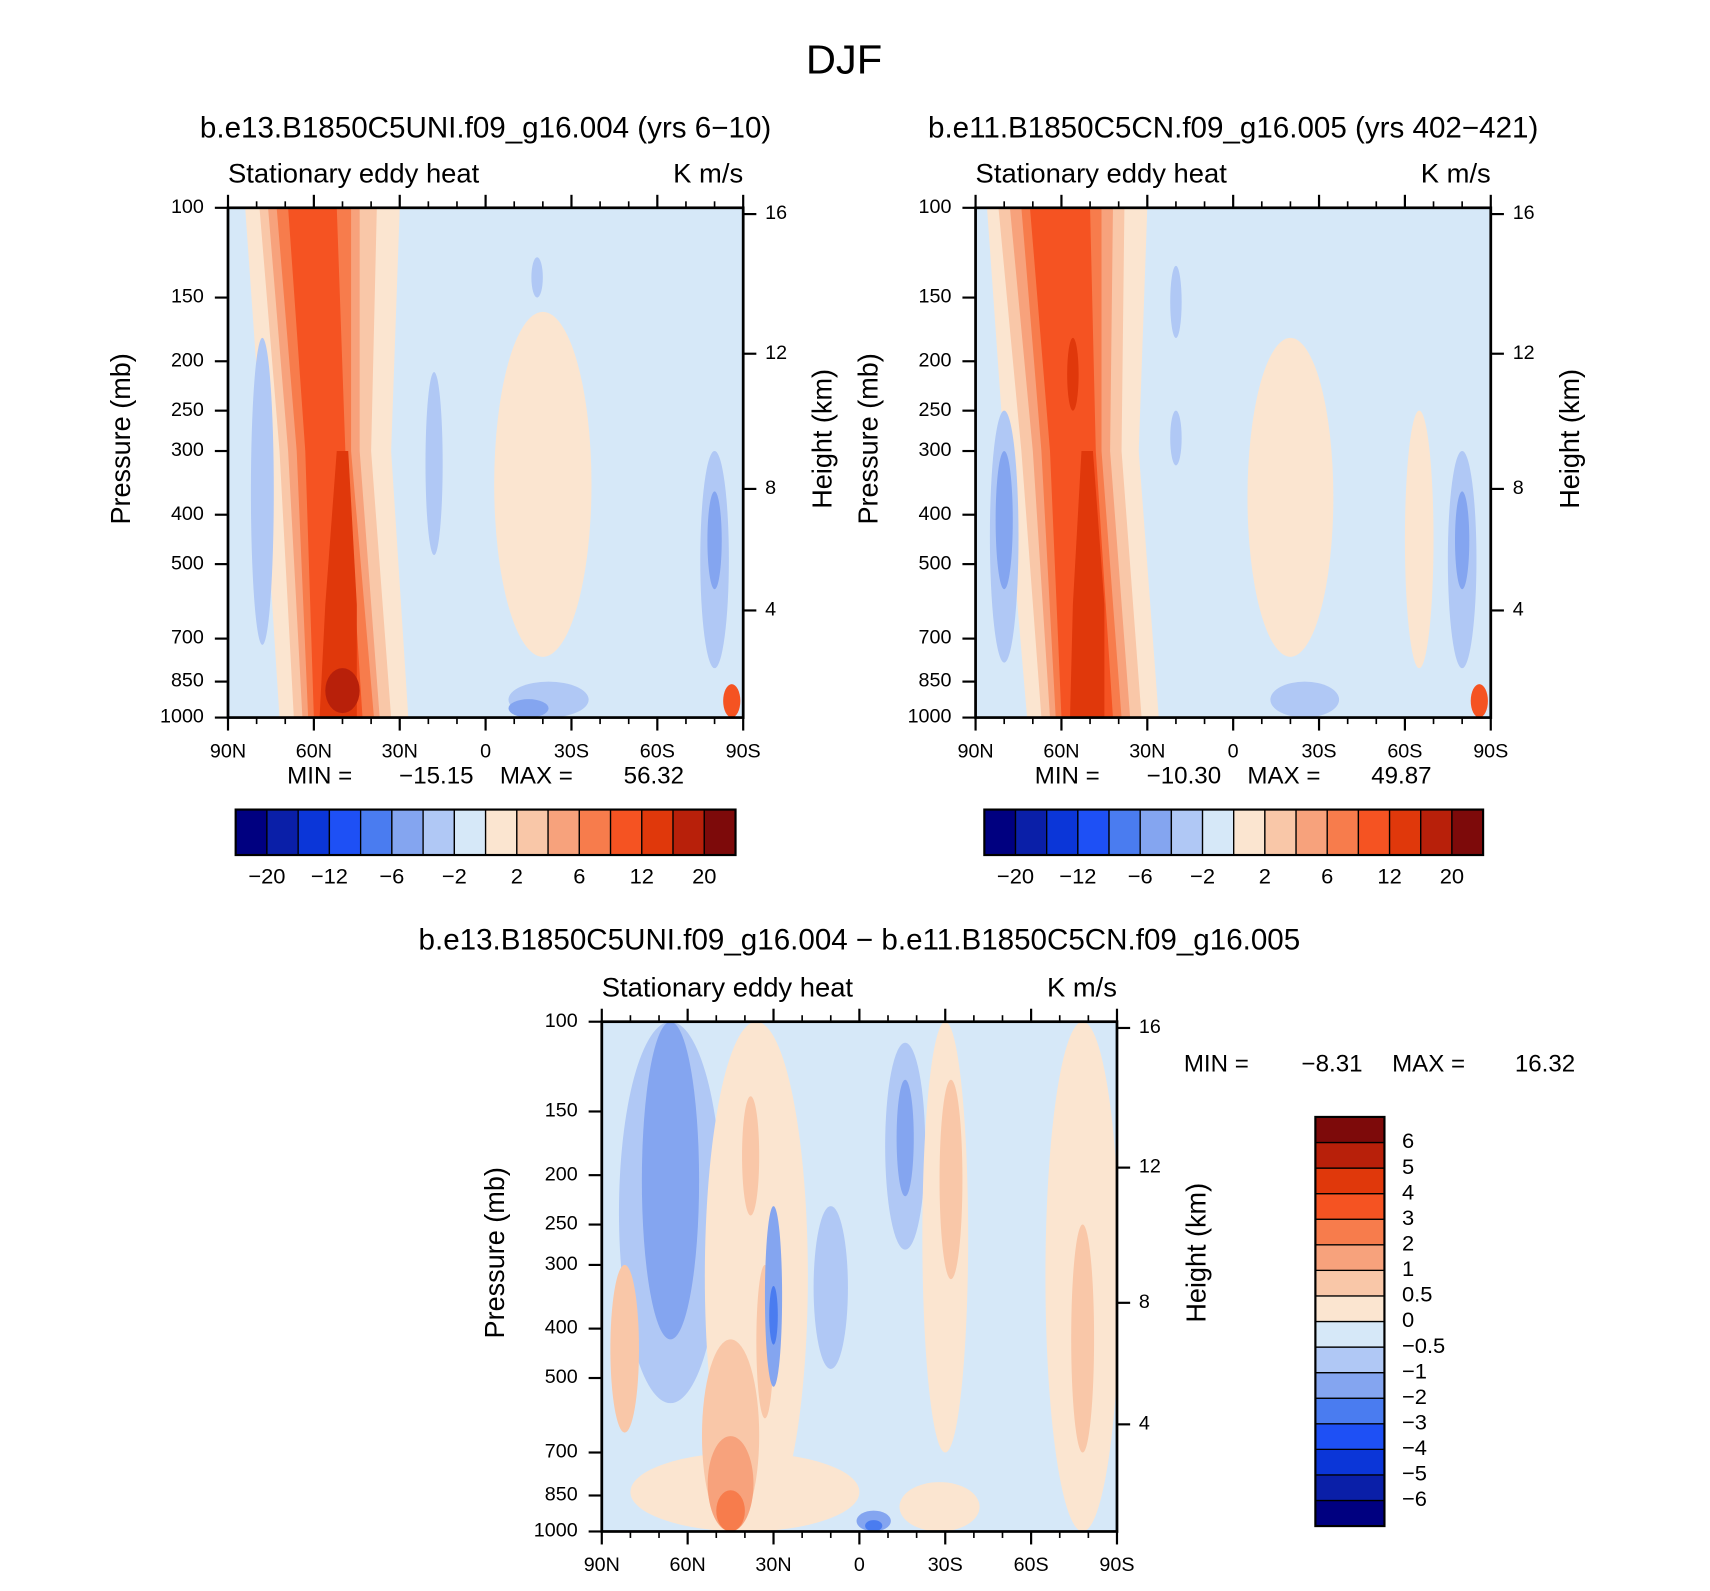 This screenshot has height=1591, width=1710. I want to click on y2-tick-label: 16, so click(1150, 1027).